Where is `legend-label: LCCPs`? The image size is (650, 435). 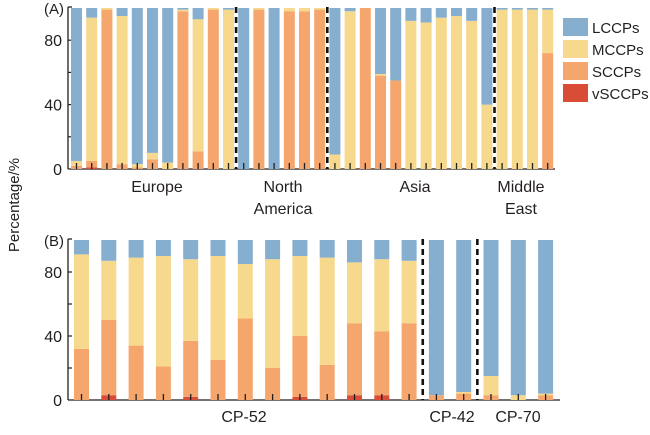
legend-label: LCCPs is located at coordinates (616, 28).